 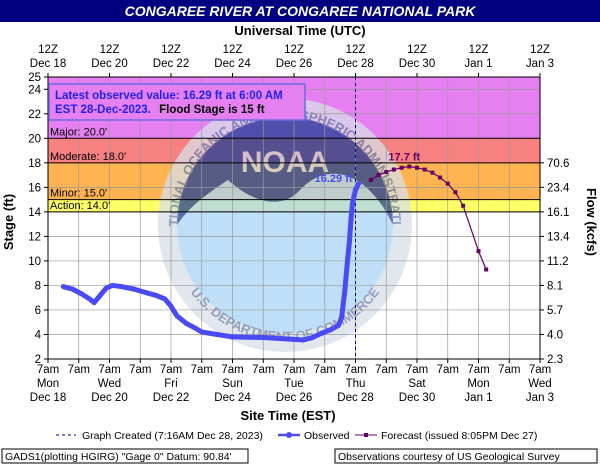 What do you see at coordinates (417, 64) in the screenshot?
I see `top-axis-tick-date: Dec 30` at bounding box center [417, 64].